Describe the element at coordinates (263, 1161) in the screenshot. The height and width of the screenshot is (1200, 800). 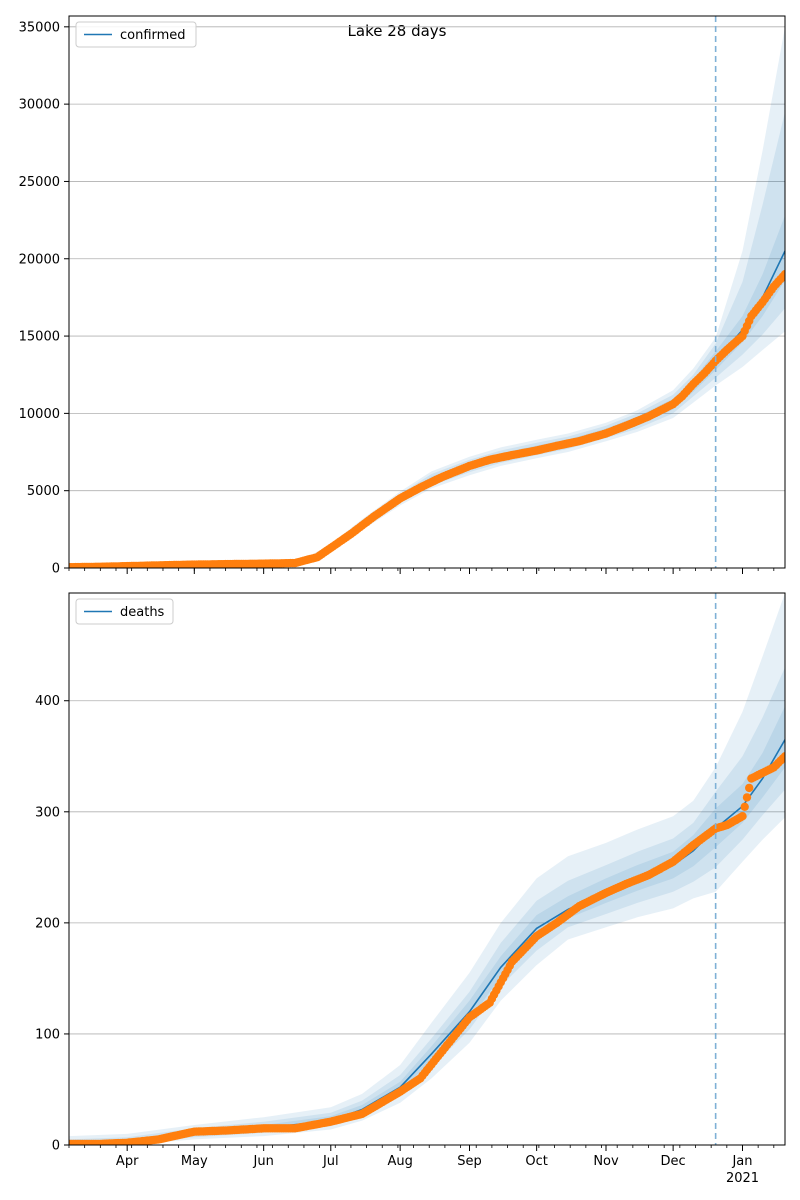
I see `x-tick-label: Jun` at that location.